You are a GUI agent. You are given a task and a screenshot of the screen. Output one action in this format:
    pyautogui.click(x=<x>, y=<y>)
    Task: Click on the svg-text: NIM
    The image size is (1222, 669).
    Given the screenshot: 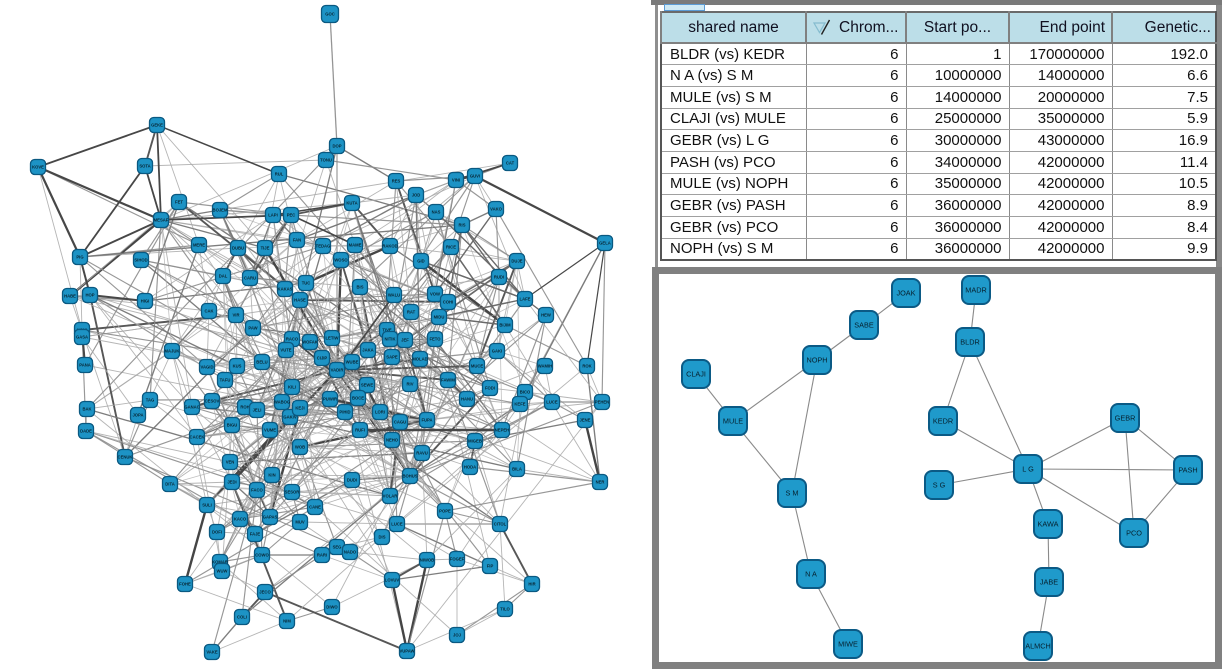 What is the action you would take?
    pyautogui.click(x=287, y=621)
    